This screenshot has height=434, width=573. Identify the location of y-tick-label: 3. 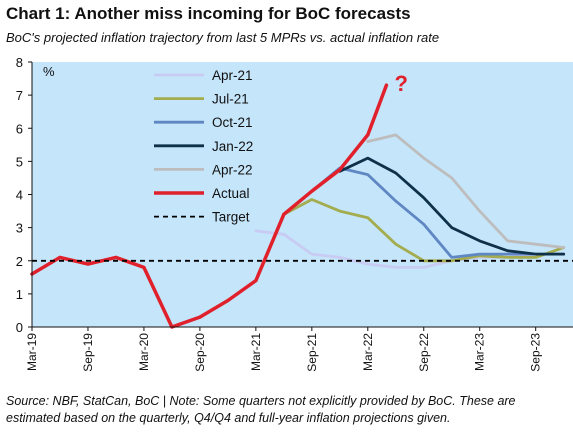
(19, 228).